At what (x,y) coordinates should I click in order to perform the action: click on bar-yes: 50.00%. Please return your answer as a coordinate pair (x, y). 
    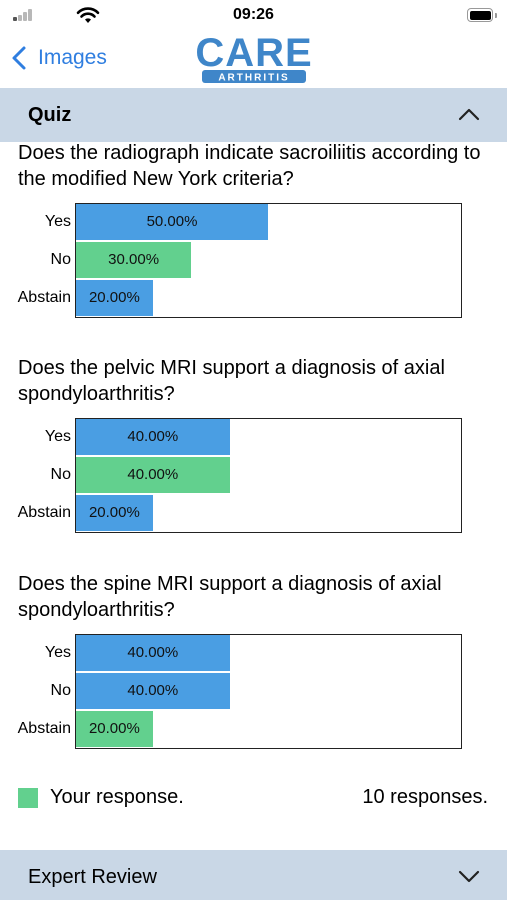
    Looking at the image, I should click on (172, 222).